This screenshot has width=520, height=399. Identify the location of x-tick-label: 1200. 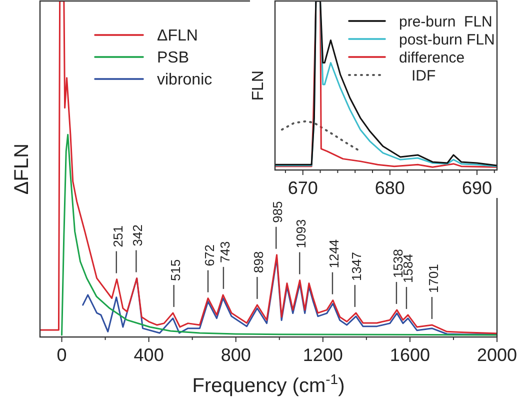
(322, 355).